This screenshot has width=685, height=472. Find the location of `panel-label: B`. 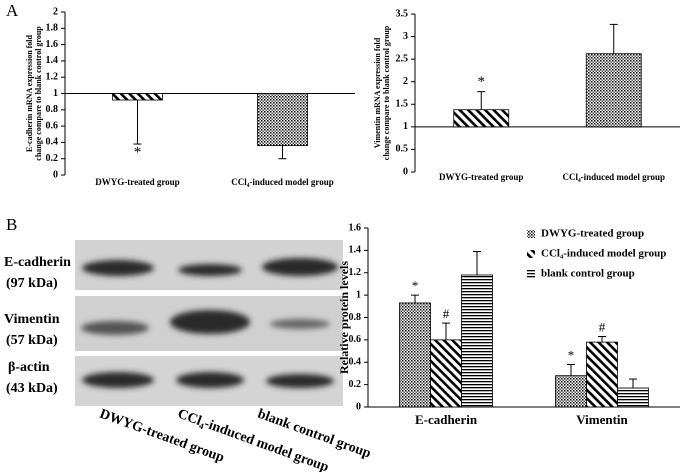

panel-label: B is located at coordinates (11, 224).